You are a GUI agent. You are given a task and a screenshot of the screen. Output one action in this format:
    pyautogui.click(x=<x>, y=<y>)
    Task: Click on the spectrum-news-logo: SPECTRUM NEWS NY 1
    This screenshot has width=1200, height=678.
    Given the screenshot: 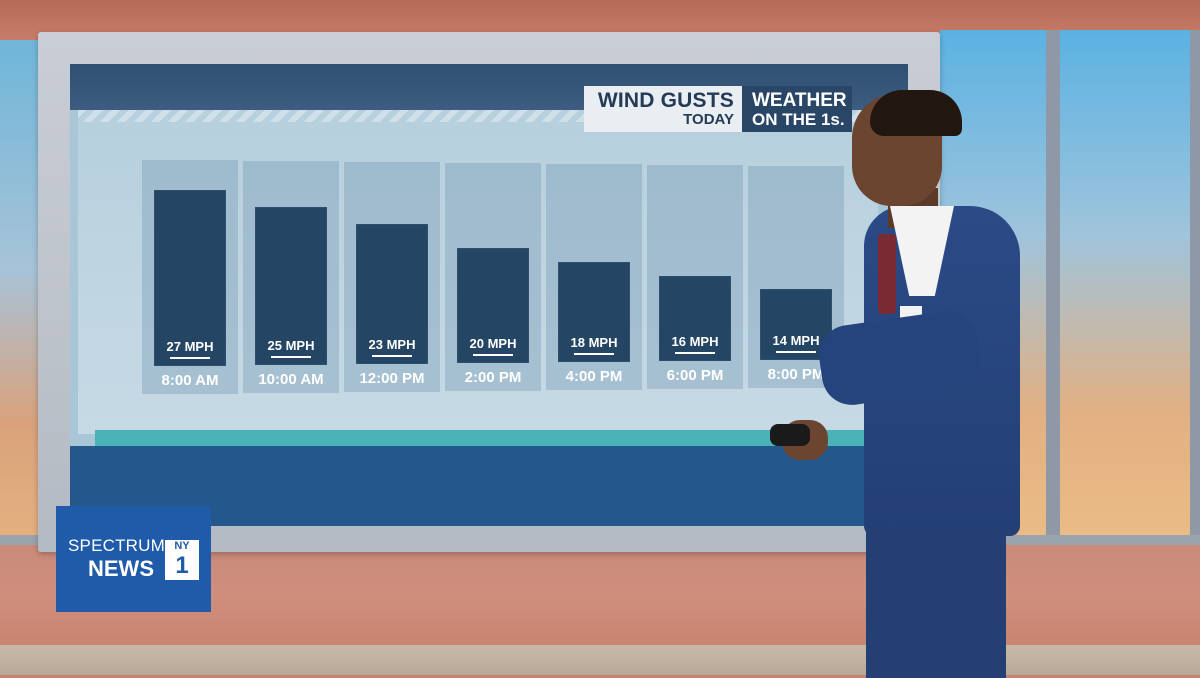 What is the action you would take?
    pyautogui.click(x=133, y=559)
    